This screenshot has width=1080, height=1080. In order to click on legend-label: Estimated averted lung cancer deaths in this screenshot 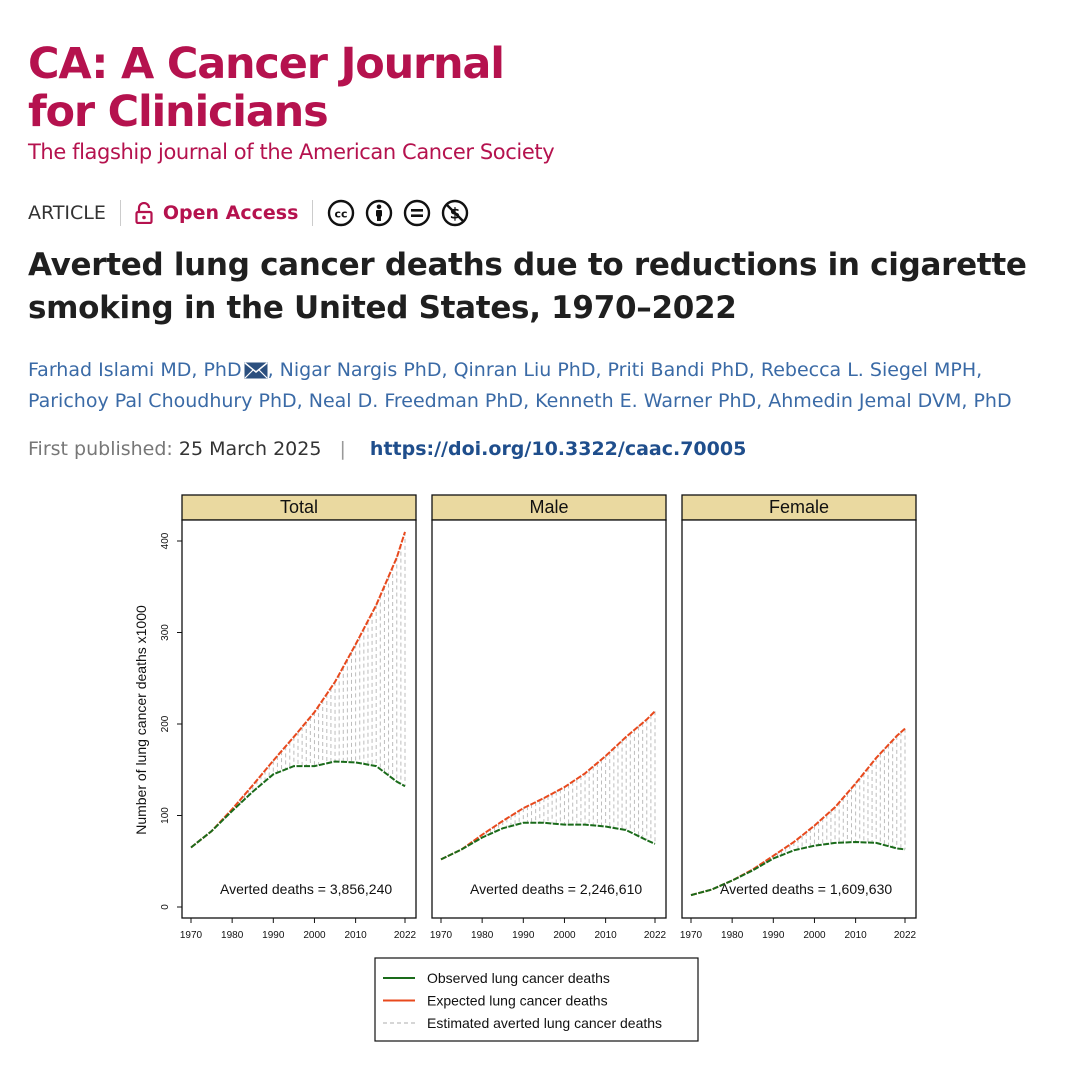, I will do `click(544, 1023)`.